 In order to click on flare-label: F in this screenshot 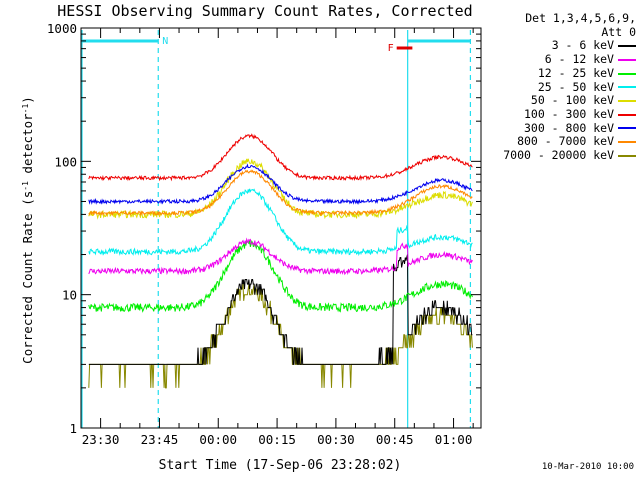, I will do `click(391, 48)`.